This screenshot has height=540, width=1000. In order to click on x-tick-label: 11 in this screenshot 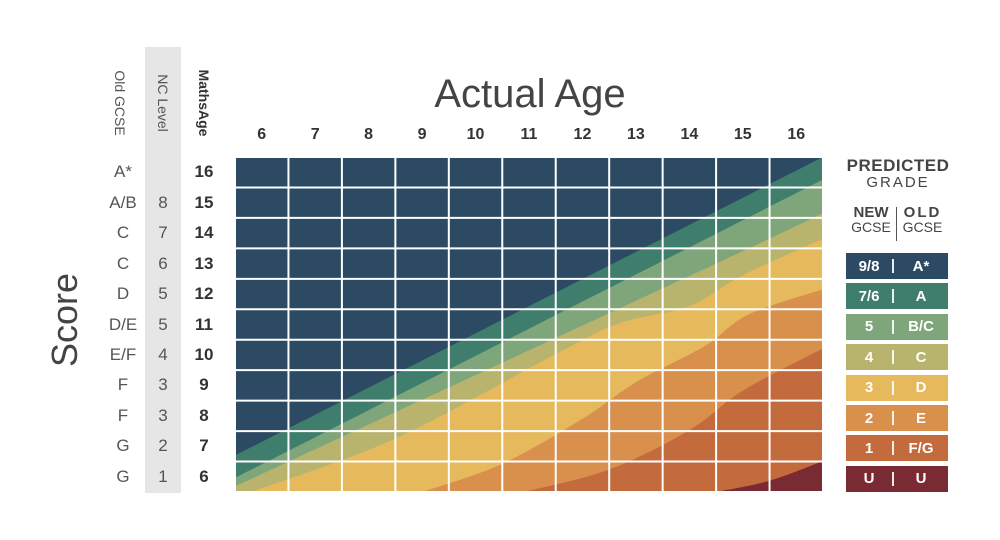, I will do `click(529, 134)`.